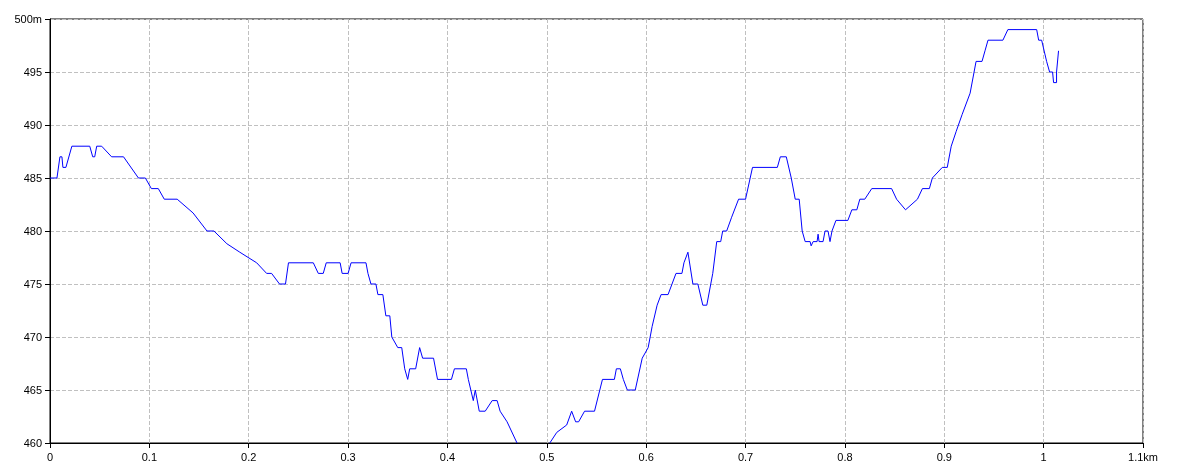  What do you see at coordinates (32, 390) in the screenshot?
I see `y-tick-label: 465` at bounding box center [32, 390].